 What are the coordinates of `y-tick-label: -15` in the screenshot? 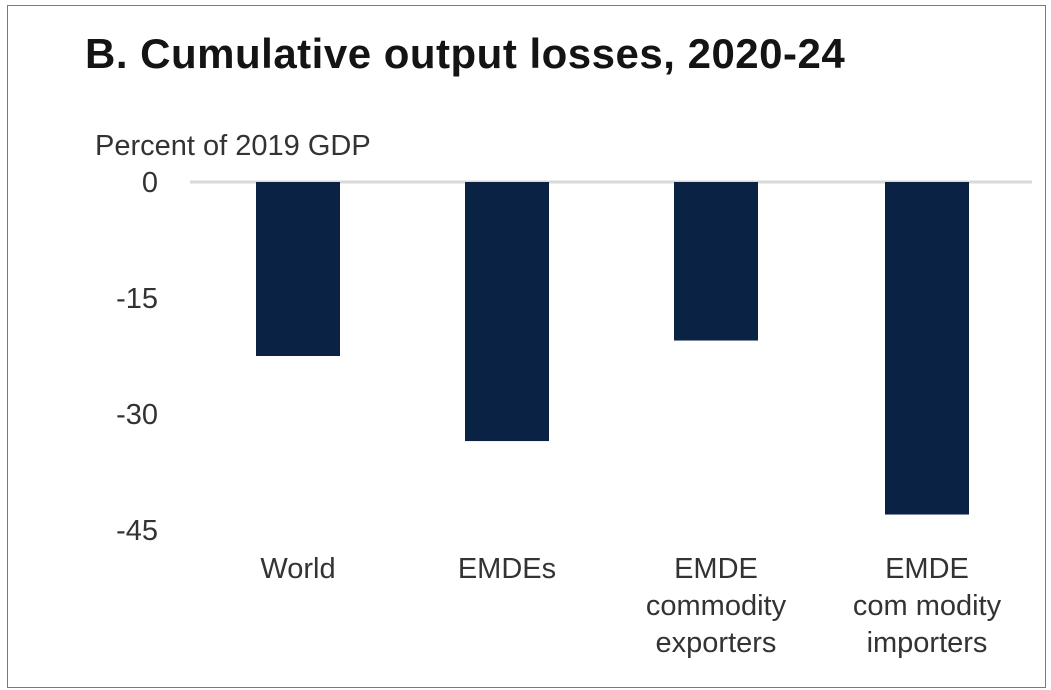 It's located at (137, 299).